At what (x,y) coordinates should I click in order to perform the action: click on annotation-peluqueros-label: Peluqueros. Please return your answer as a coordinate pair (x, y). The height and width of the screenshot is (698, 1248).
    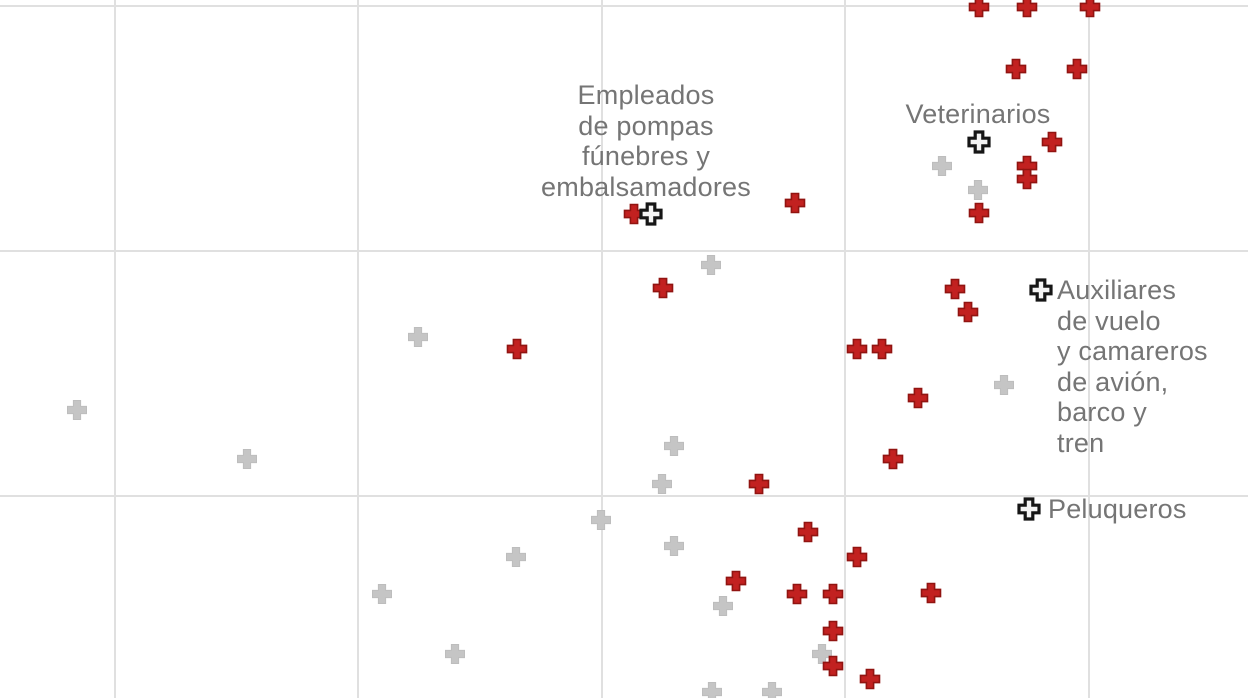
    Looking at the image, I should click on (1117, 509).